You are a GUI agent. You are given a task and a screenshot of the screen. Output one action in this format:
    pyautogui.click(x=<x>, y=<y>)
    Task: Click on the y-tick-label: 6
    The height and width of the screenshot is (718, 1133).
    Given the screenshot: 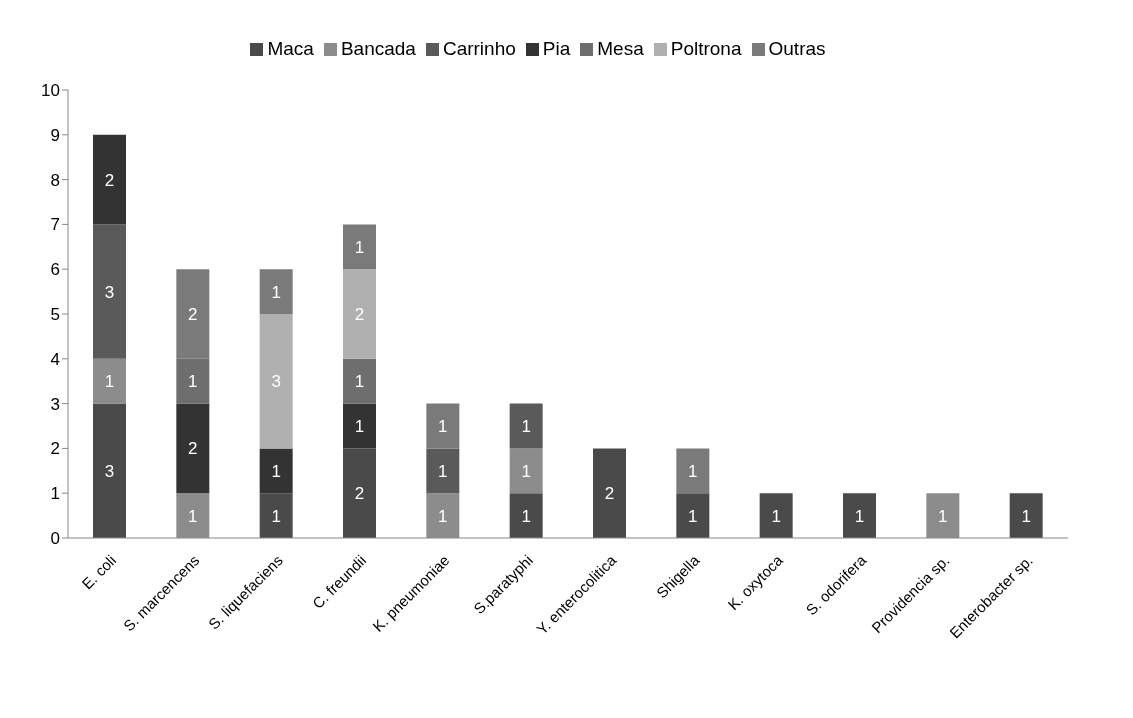 What is the action you would take?
    pyautogui.click(x=55, y=270)
    